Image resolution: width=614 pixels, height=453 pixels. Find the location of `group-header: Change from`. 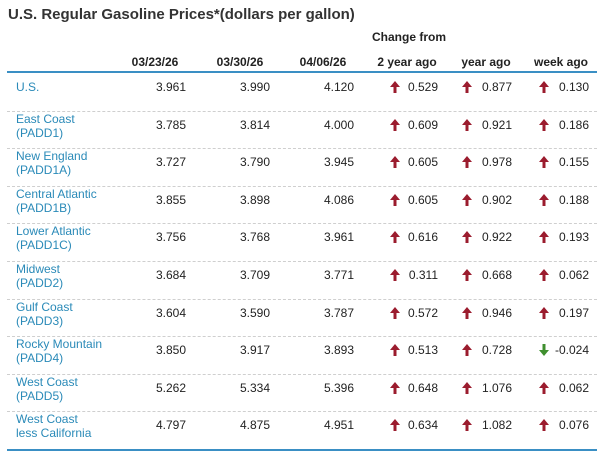

group-header: Change from is located at coordinates (409, 37).